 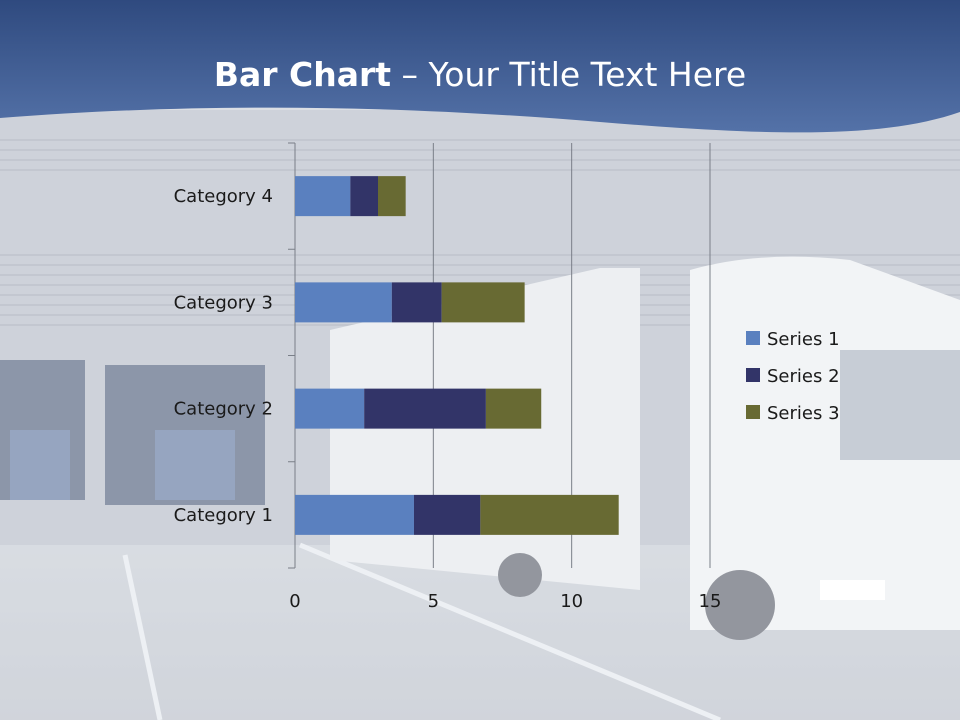 I want to click on title-bold: Bar Chart, so click(x=302, y=74).